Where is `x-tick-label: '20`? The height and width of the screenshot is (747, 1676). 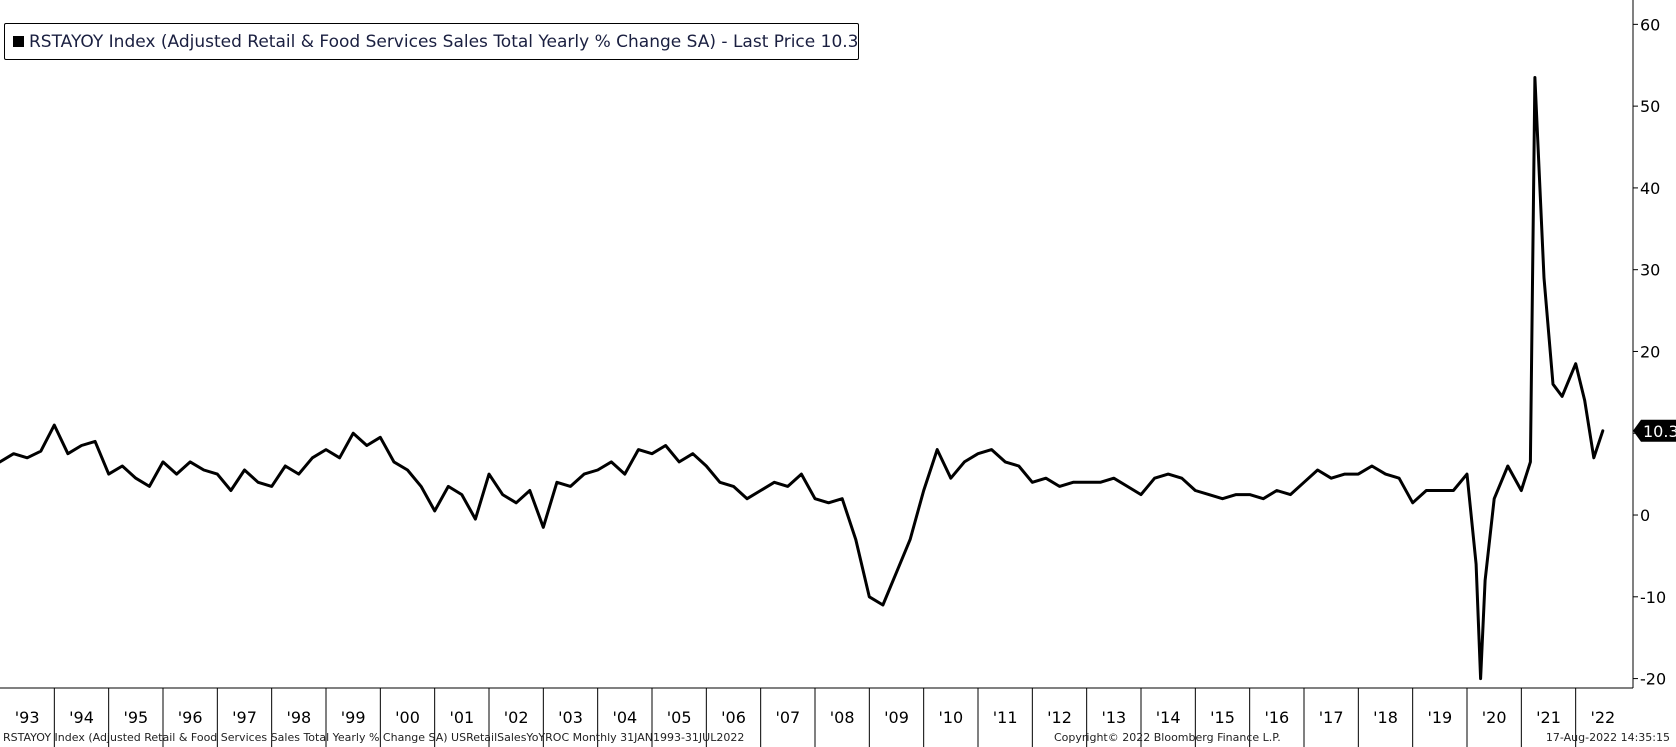
x-tick-label: '20 is located at coordinates (1494, 717).